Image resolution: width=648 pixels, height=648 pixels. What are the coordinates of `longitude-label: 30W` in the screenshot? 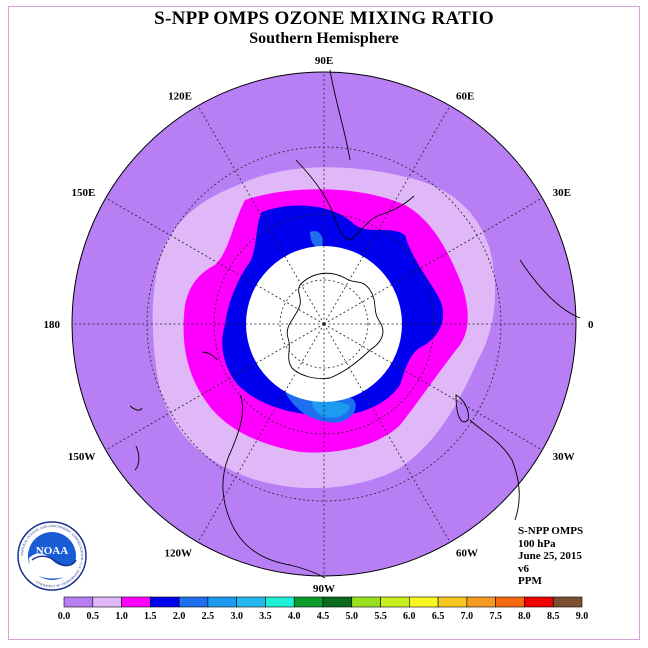 It's located at (564, 457).